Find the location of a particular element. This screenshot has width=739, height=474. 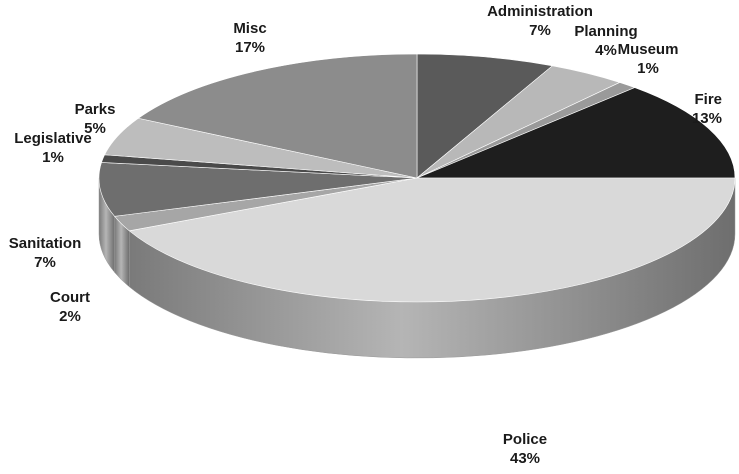

label-planning-name: Planning is located at coordinates (605, 31).